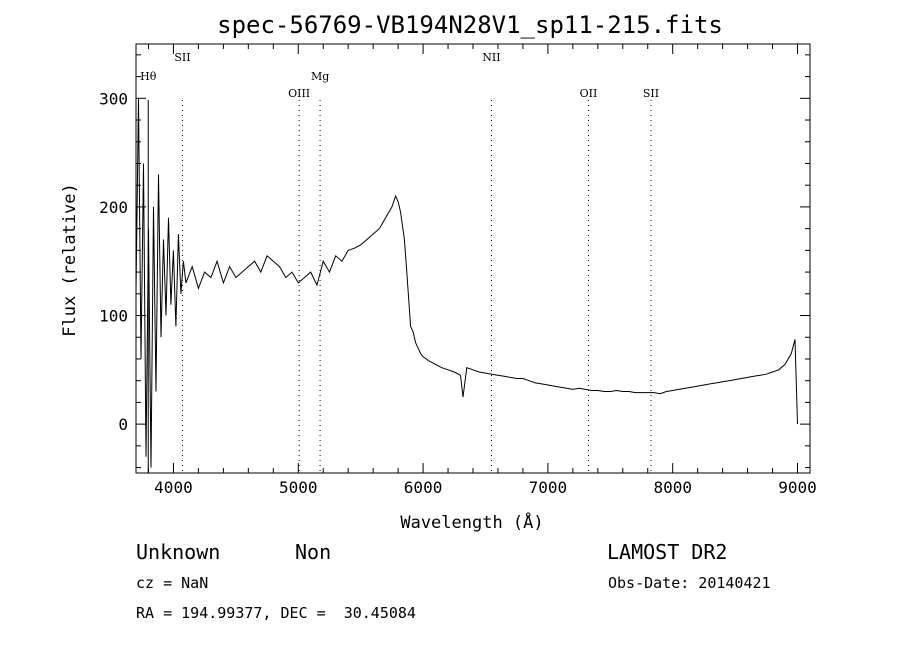 This screenshot has height=650, width=900. Describe the element at coordinates (320, 76) in the screenshot. I see `spectral-line-label: Mg` at that location.